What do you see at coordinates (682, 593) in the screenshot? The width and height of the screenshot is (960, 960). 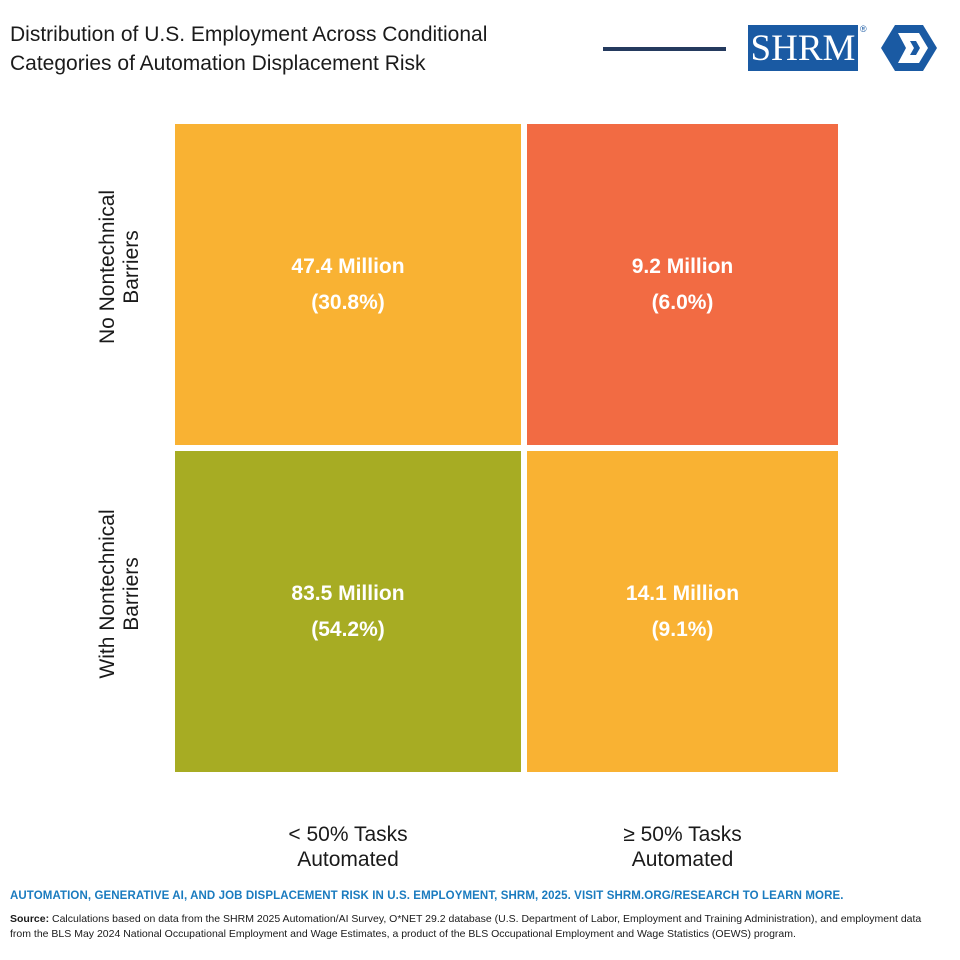 I see `cell-value-label: 14.1 Million` at bounding box center [682, 593].